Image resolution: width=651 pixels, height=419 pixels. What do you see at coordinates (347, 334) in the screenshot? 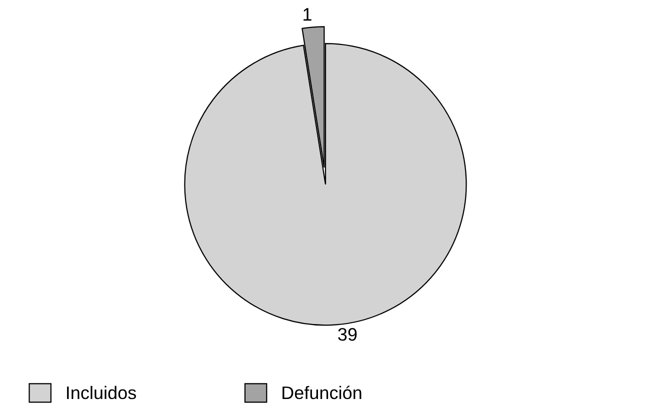
I see `data-label: 39` at bounding box center [347, 334].